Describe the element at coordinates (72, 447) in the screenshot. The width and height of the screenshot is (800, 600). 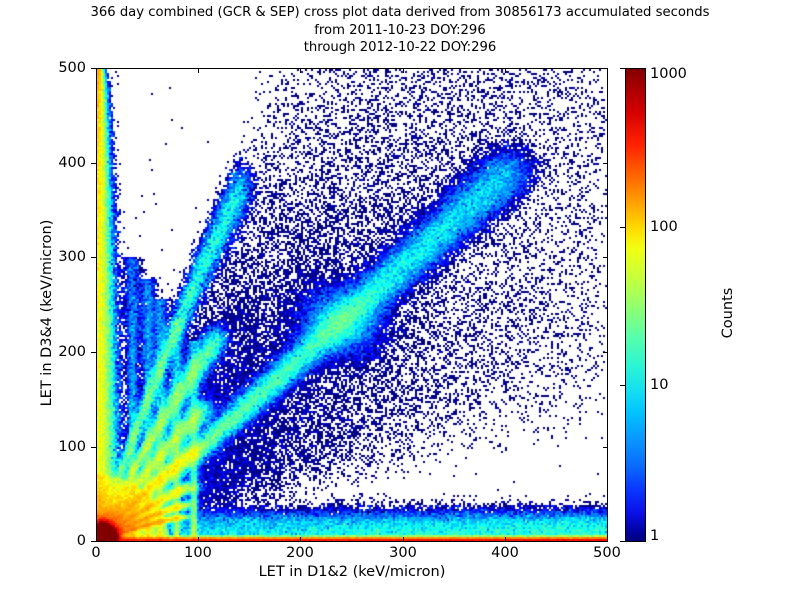
I see `ytick-label-100: 100` at that location.